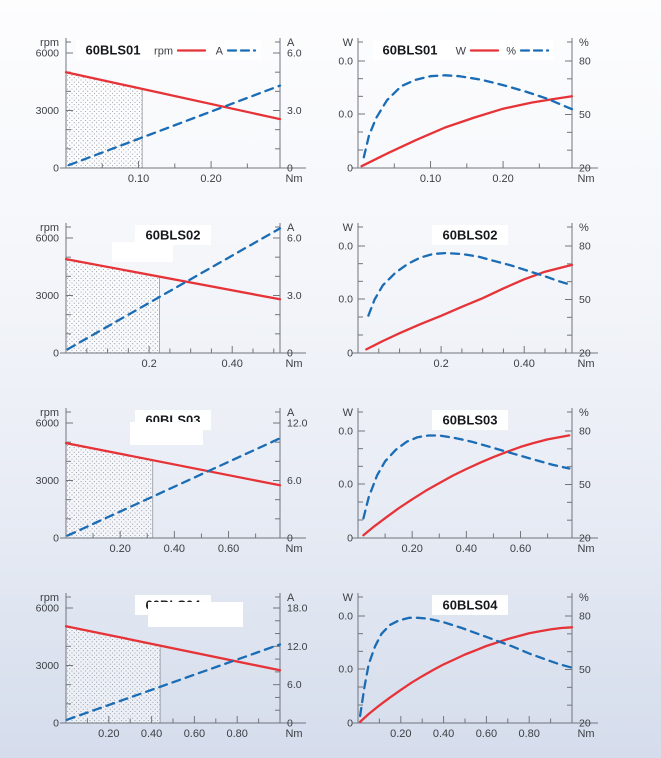 This screenshot has height=758, width=661. I want to click on chart-svg: 0.2 0.40 Nm 0 90.0 160.0 W 20 50 80% 60BLS02, so click(468, 296).